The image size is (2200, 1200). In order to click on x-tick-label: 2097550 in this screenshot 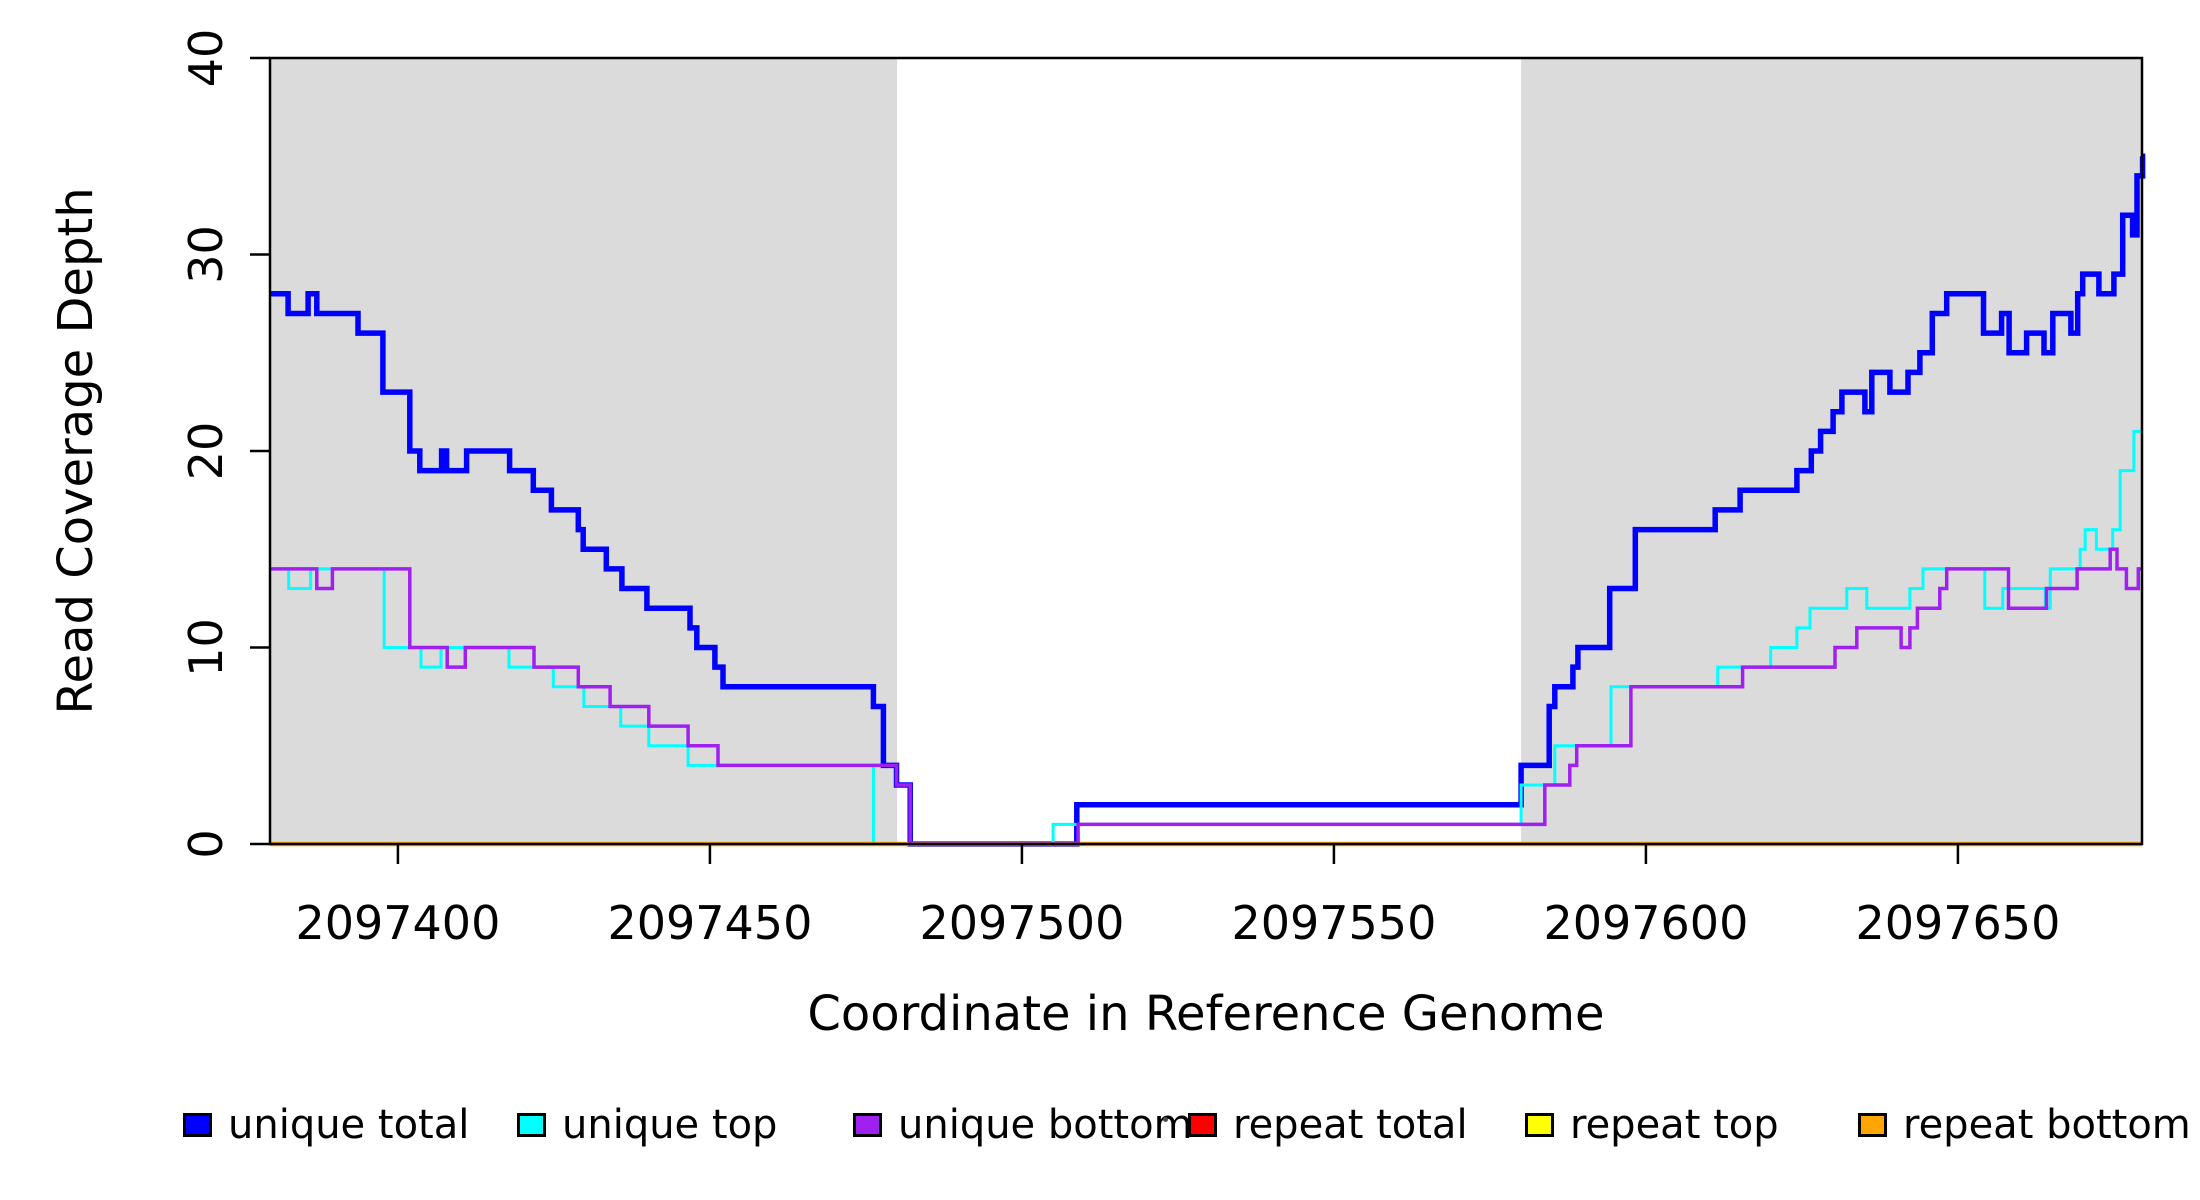, I will do `click(1333, 923)`.